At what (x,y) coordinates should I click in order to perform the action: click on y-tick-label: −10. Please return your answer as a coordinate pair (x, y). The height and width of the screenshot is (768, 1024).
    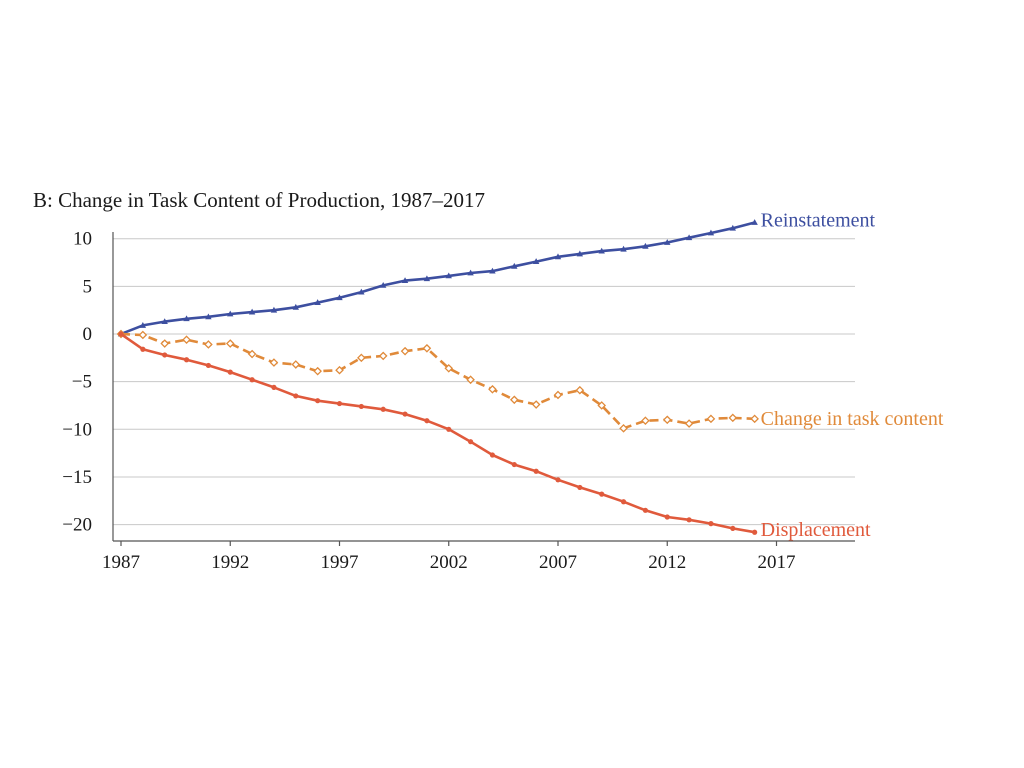
    Looking at the image, I should click on (77, 429).